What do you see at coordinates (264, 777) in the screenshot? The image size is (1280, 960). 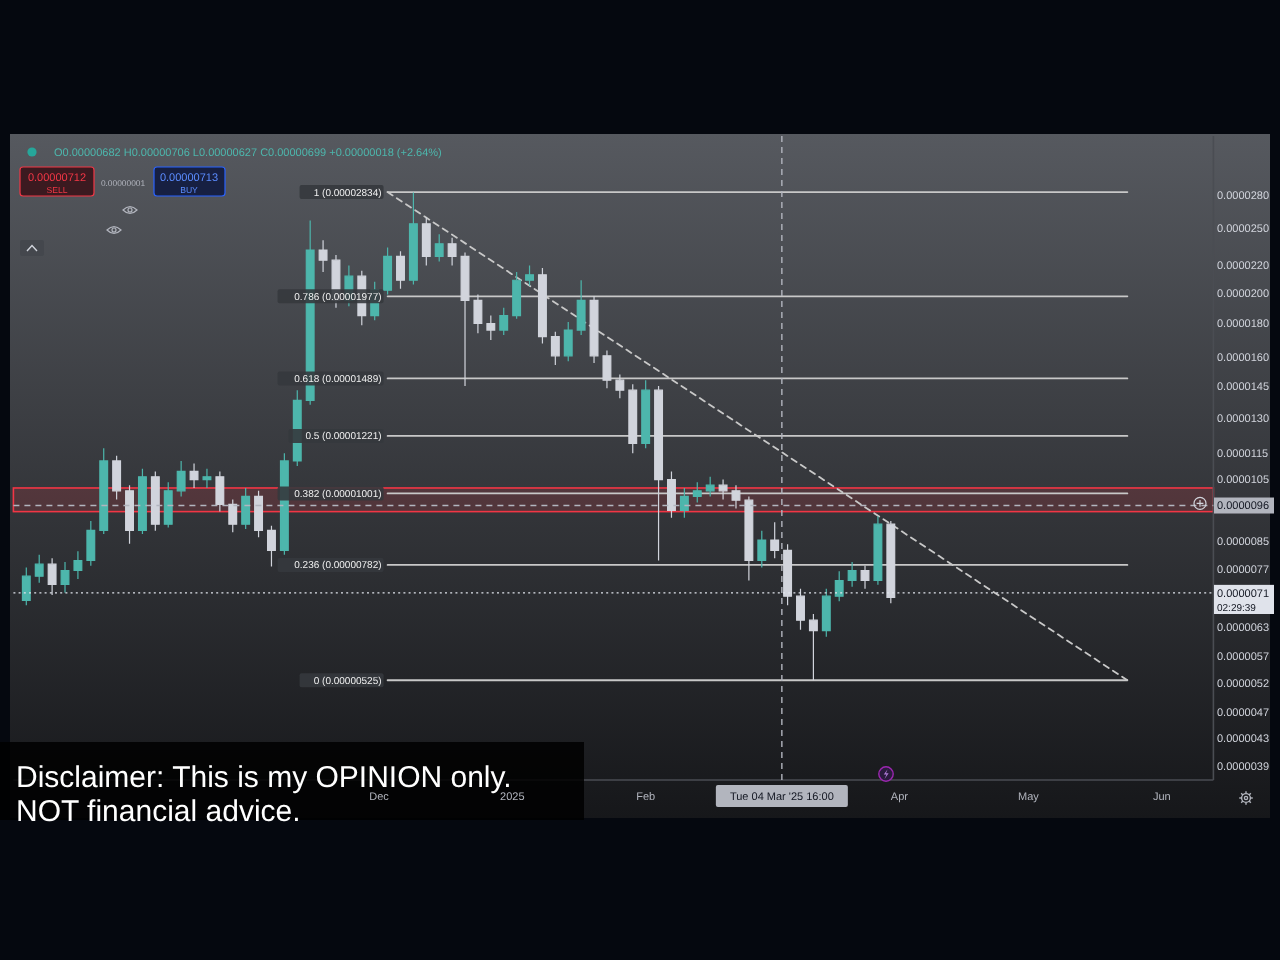 I see `annotation: Disclaimer: This is my OPINION only.` at bounding box center [264, 777].